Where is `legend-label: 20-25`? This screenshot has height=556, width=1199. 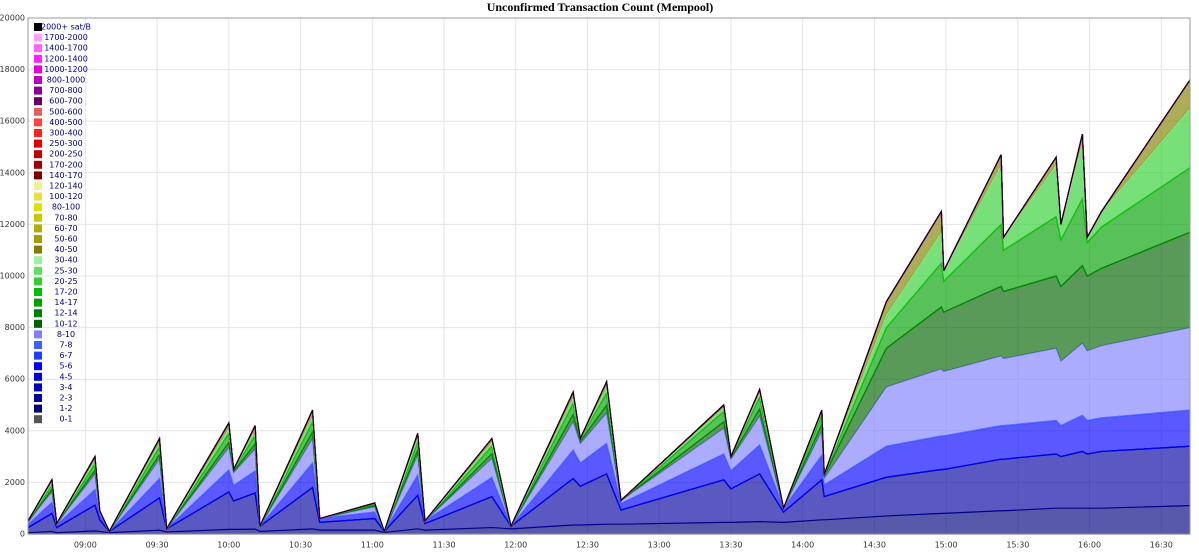
legend-label: 20-25 is located at coordinates (65, 281).